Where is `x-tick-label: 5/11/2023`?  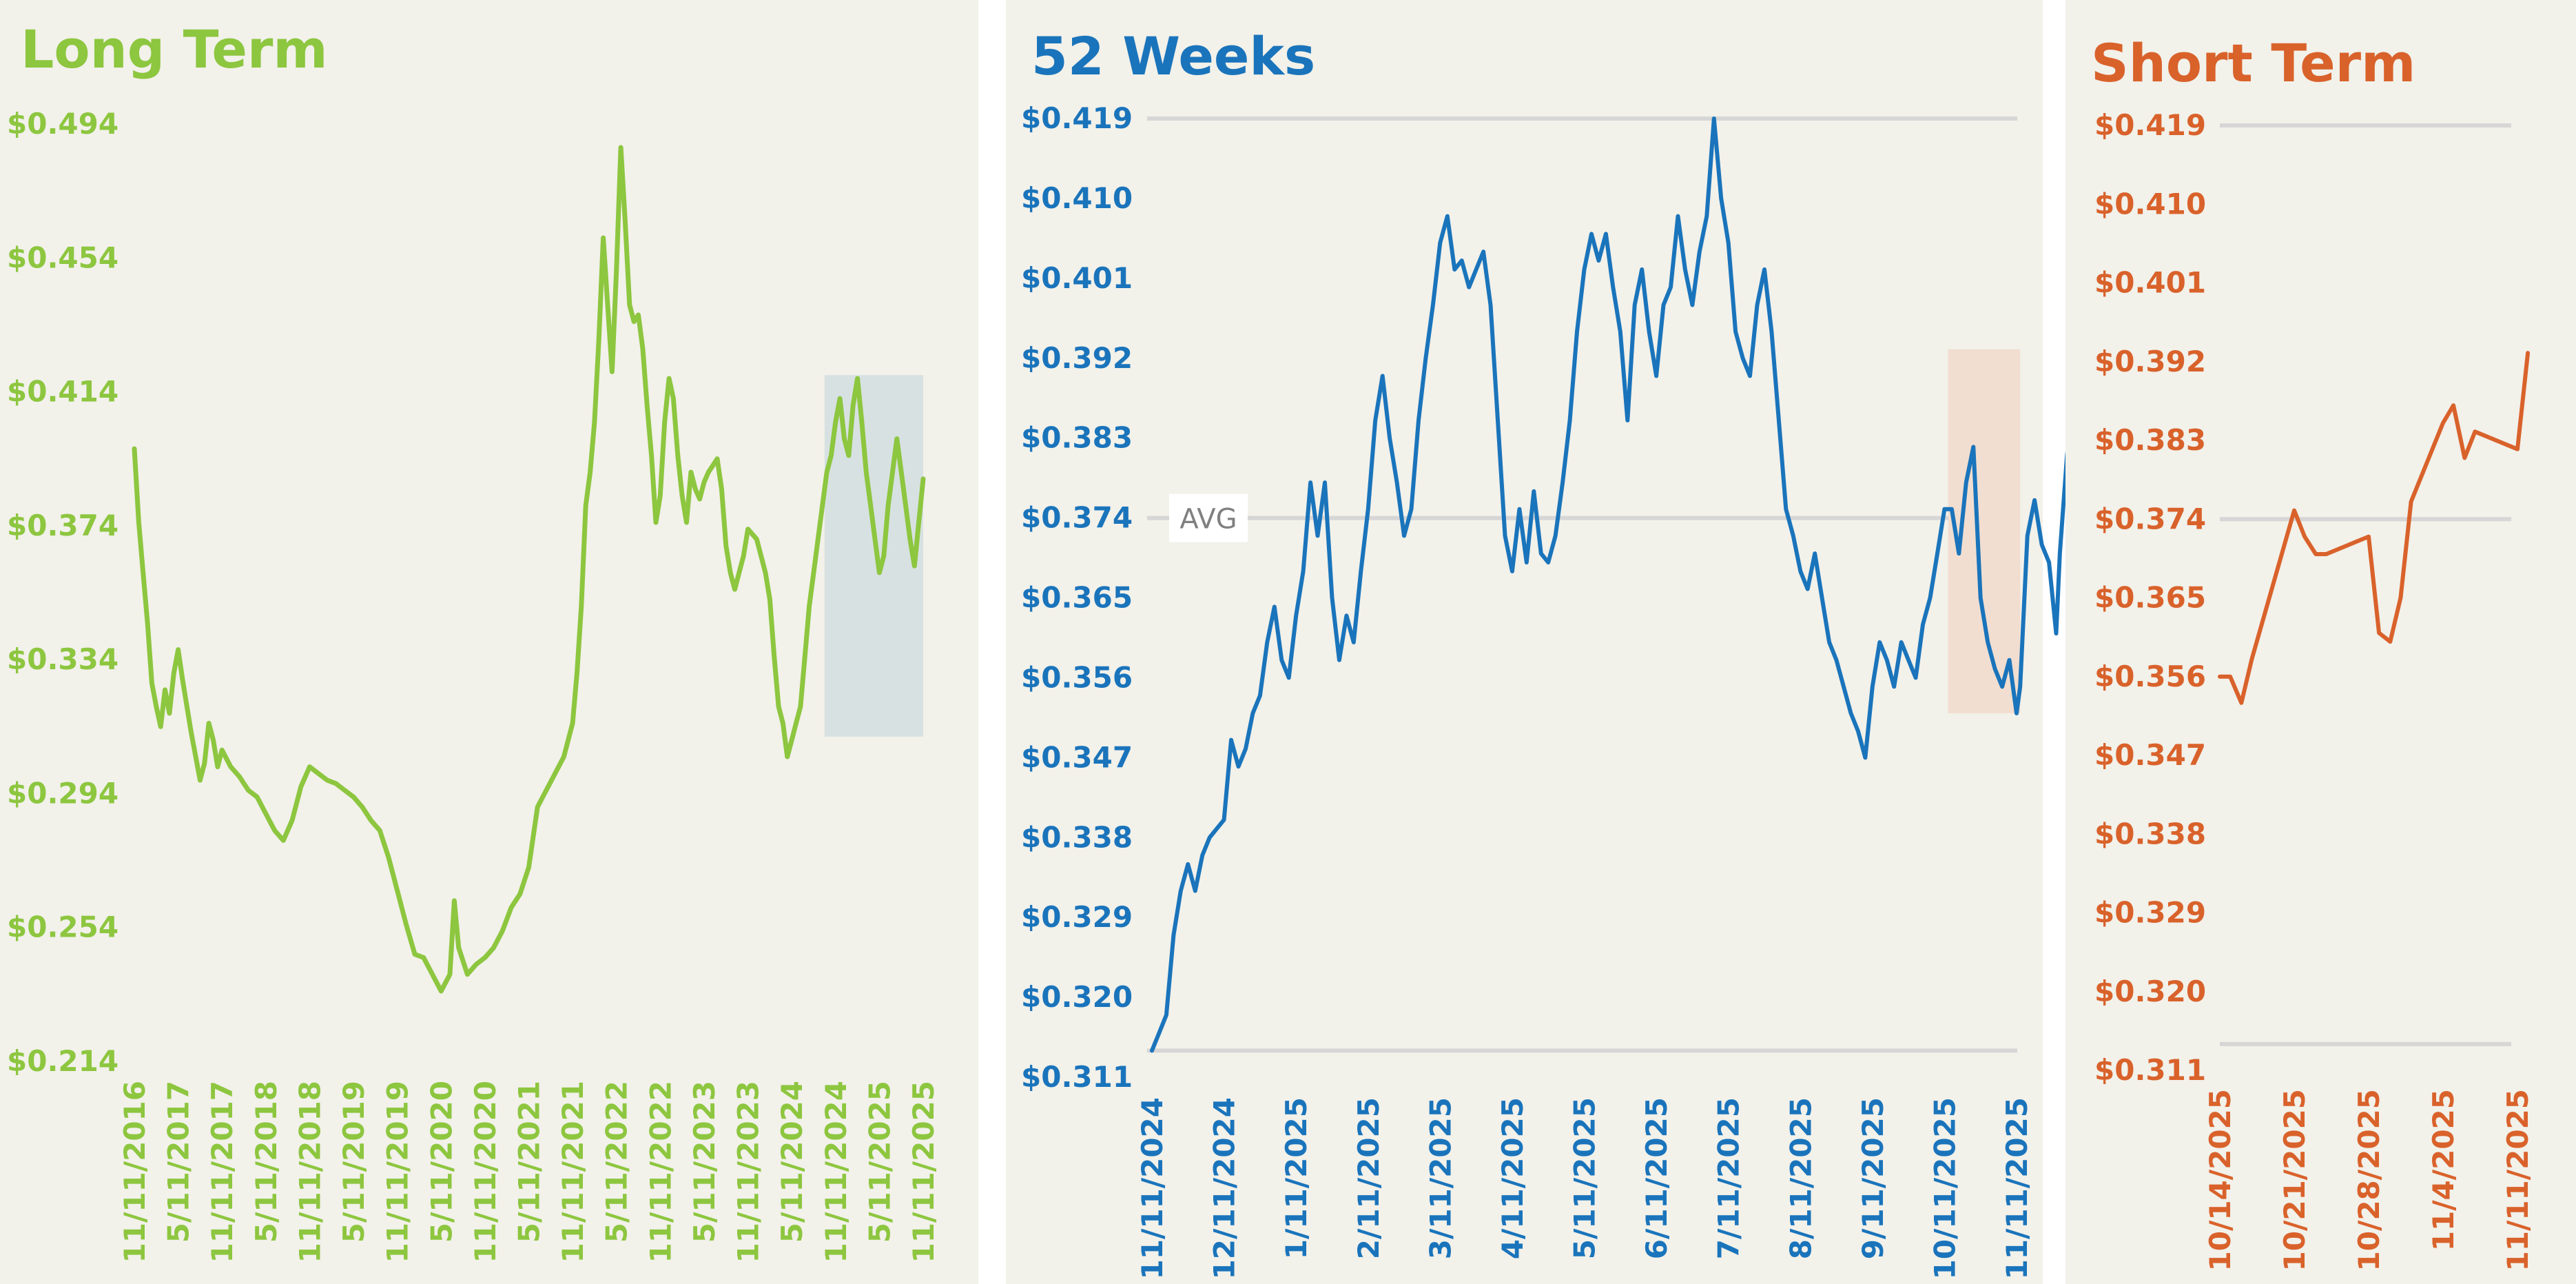
x-tick-label: 5/11/2023 is located at coordinates (704, 1162).